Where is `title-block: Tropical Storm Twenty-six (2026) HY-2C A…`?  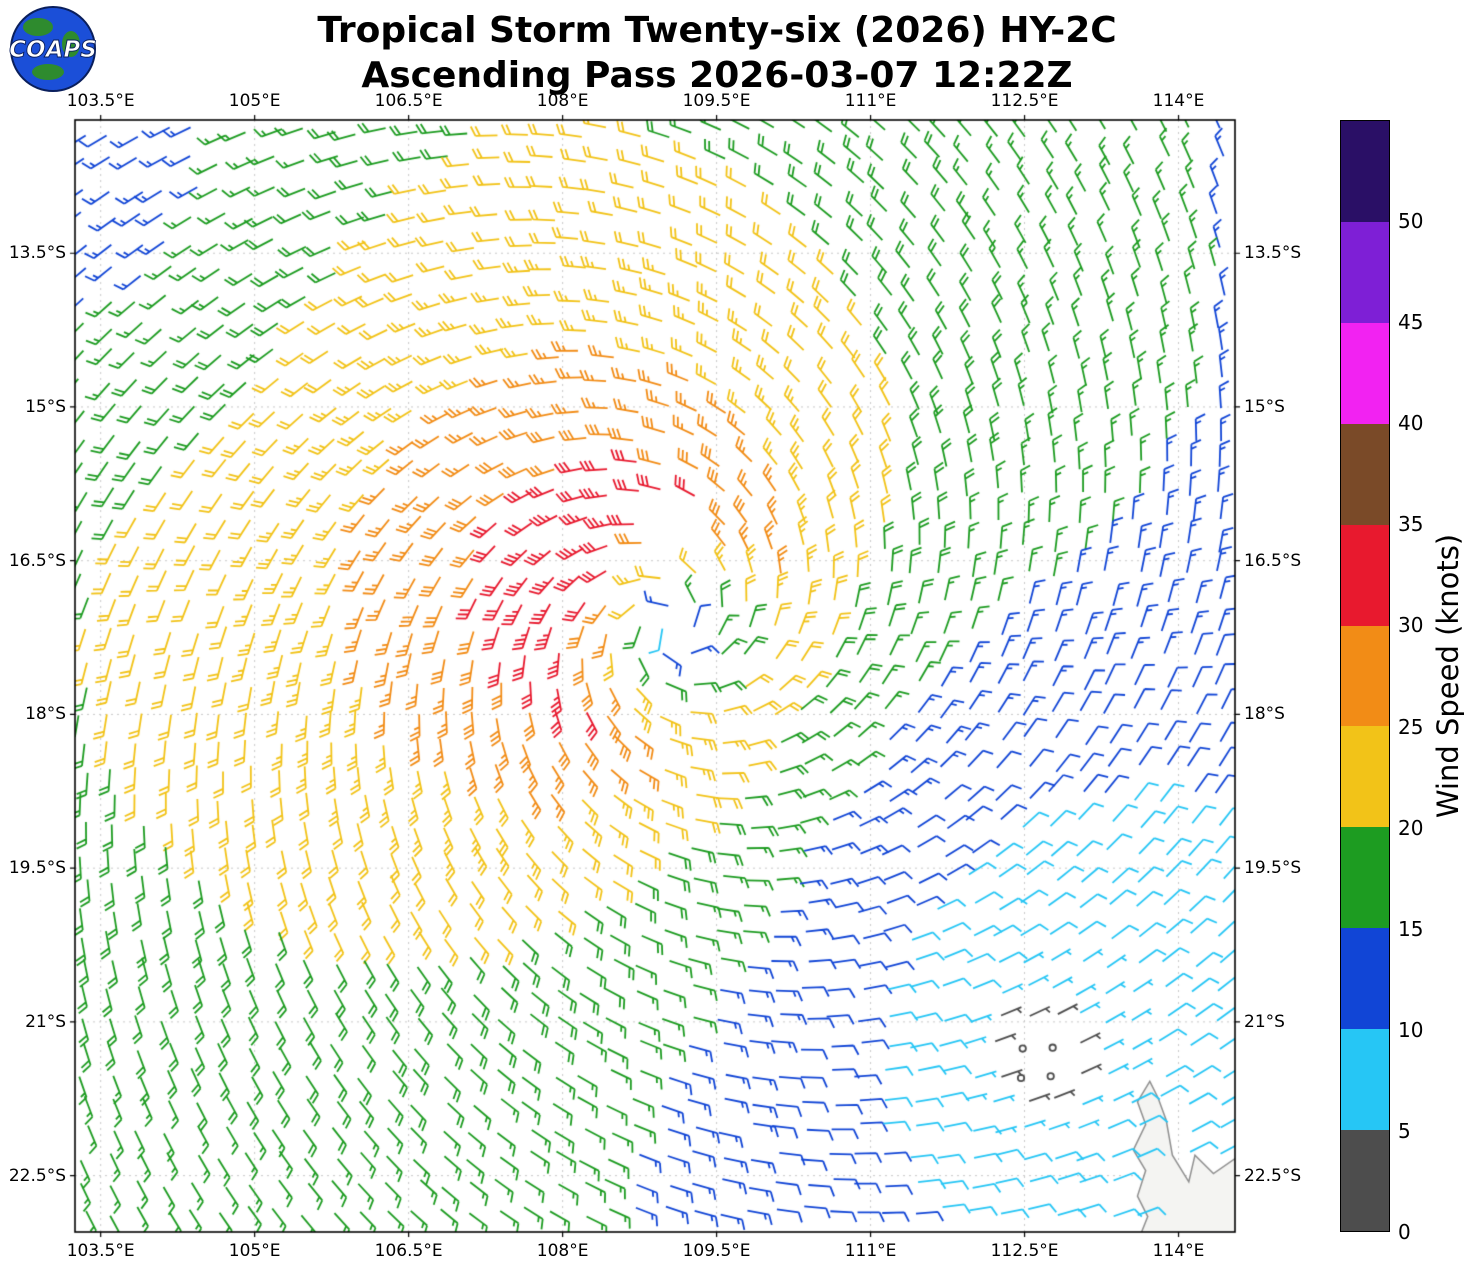 title-block: Tropical Storm Twenty-six (2026) HY-2C A… is located at coordinates (717, 53).